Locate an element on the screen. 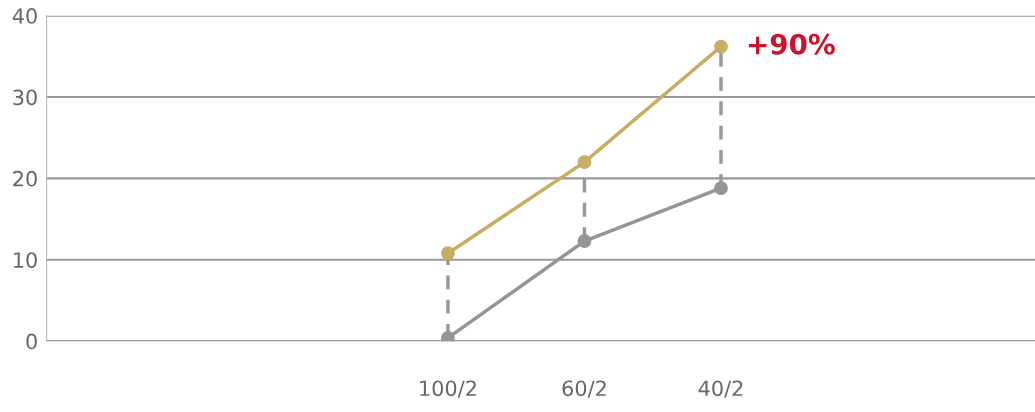 The image size is (1035, 412). y-tick-label: 30 is located at coordinates (25, 97).